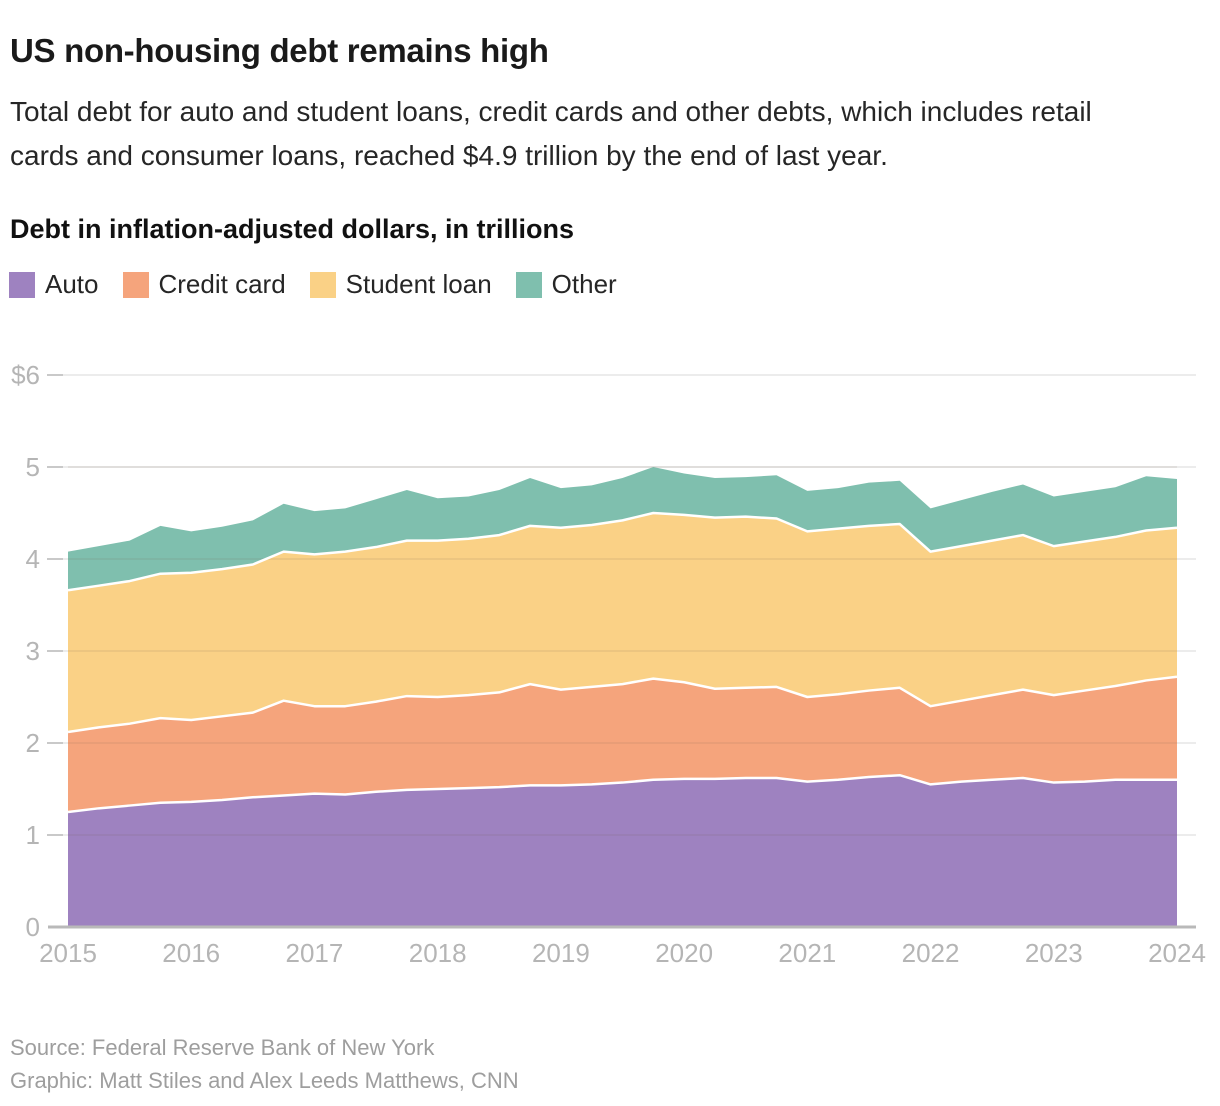  What do you see at coordinates (33, 559) in the screenshot?
I see `y-axis-label: 4` at bounding box center [33, 559].